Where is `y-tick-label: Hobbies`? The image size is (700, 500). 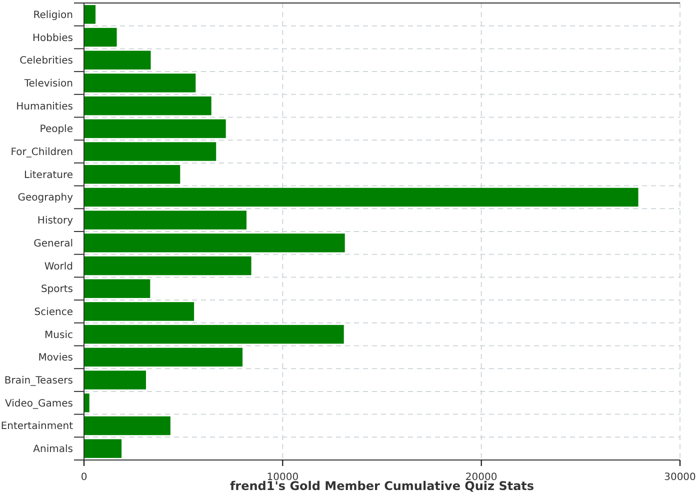 y-tick-label: Hobbies is located at coordinates (52, 38).